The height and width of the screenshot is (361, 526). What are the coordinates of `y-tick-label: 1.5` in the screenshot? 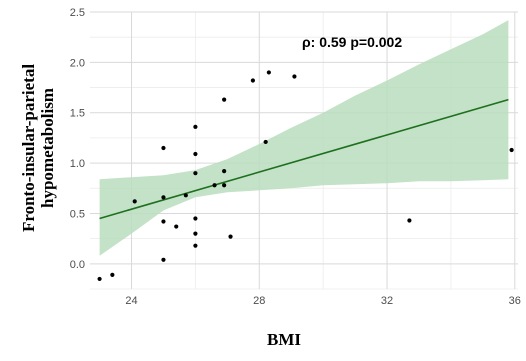 It's located at (77, 114).